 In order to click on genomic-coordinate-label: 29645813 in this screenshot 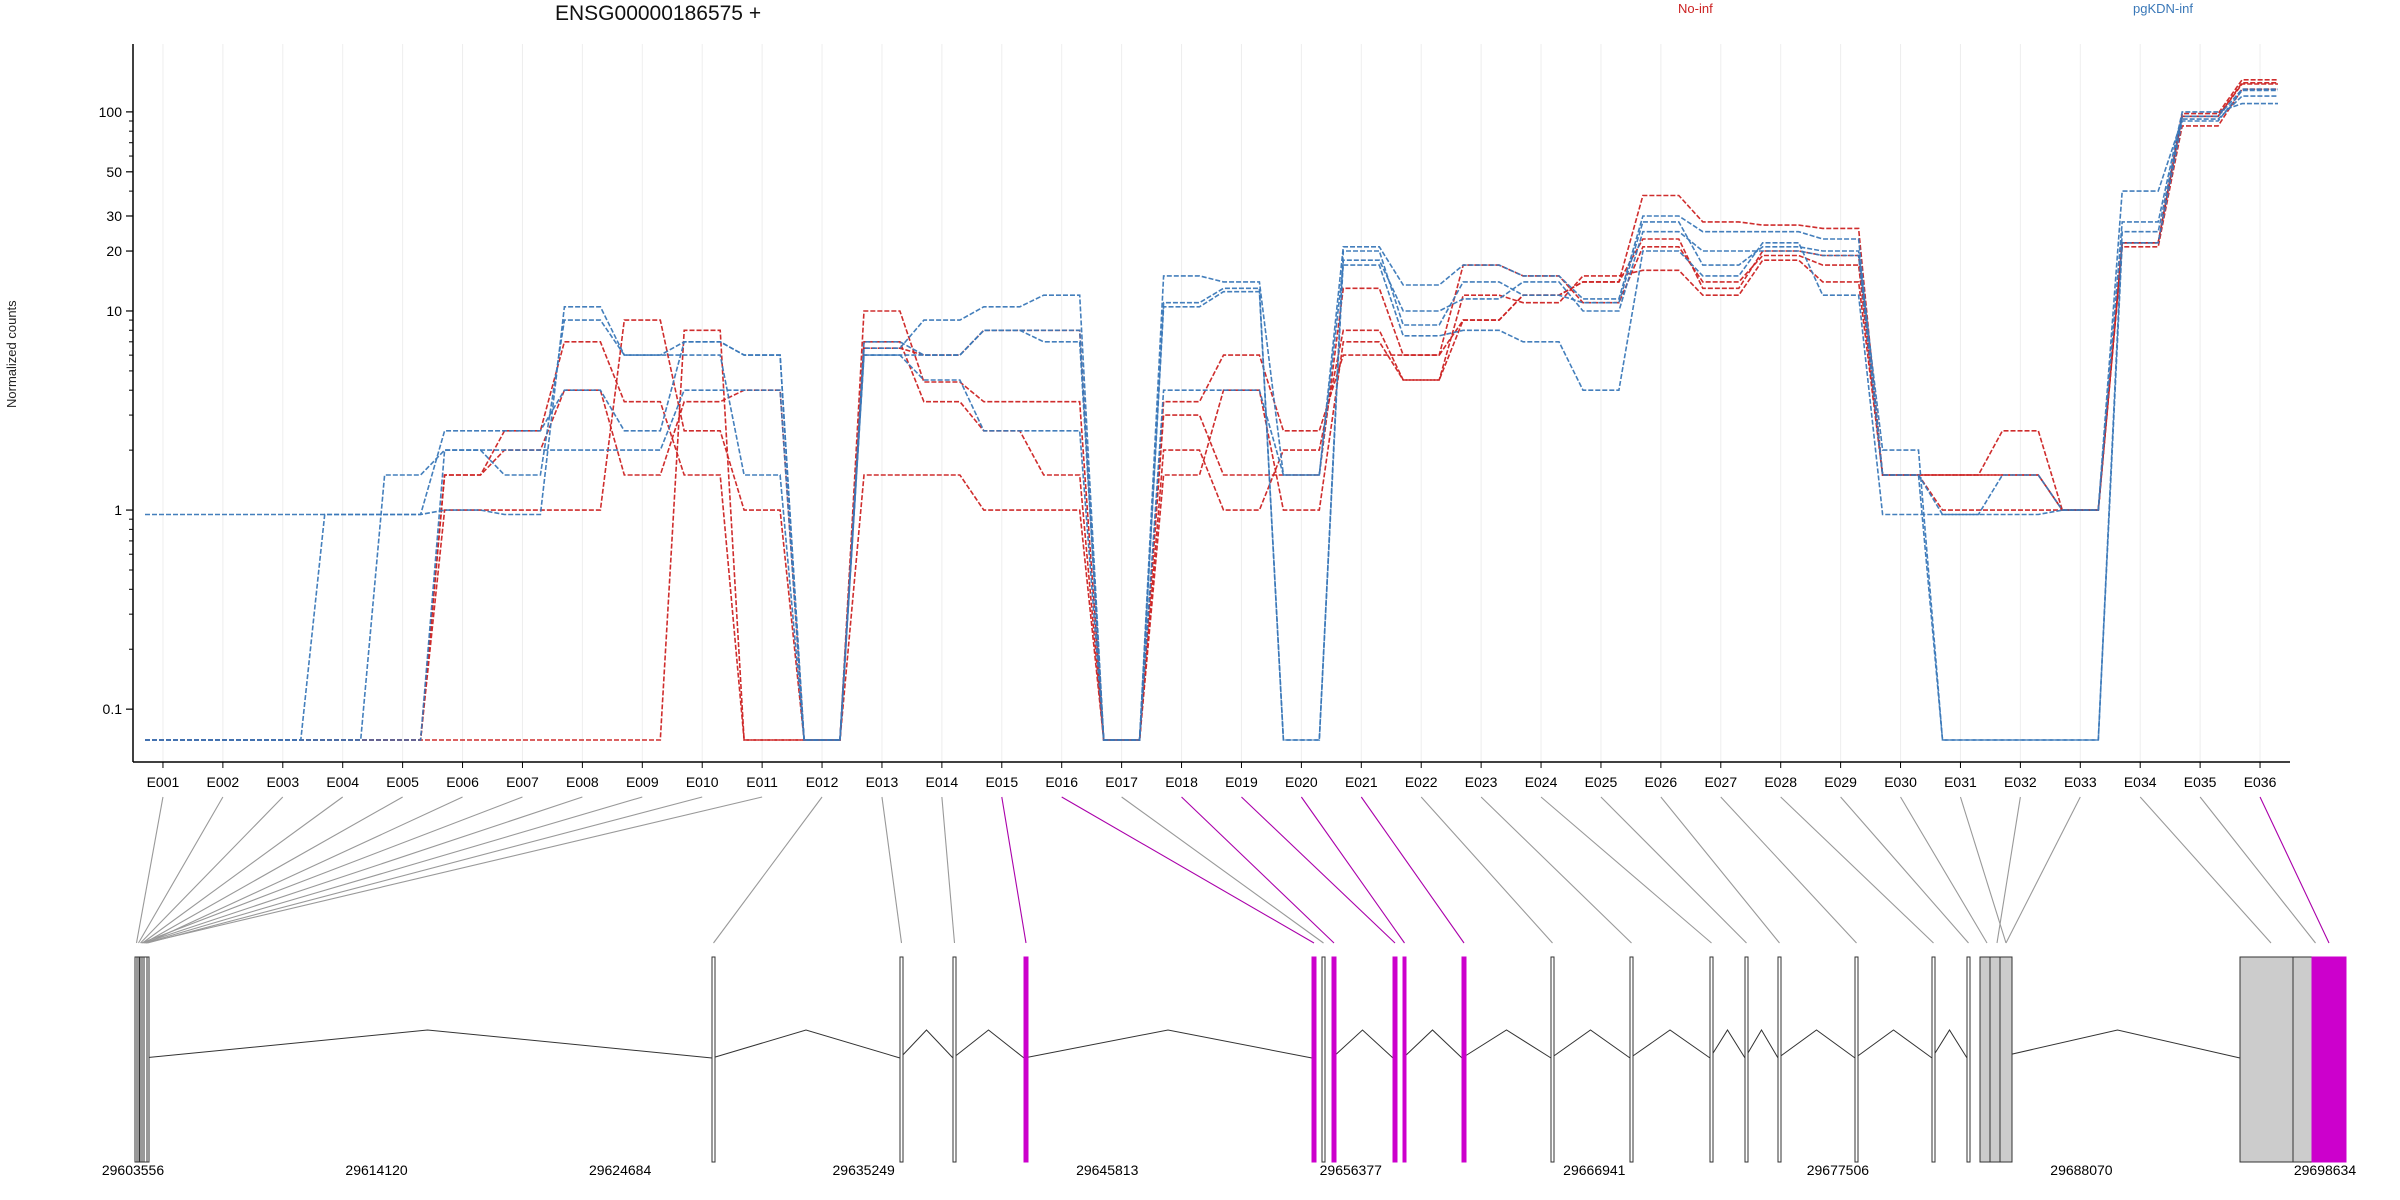, I will do `click(1107, 1170)`.